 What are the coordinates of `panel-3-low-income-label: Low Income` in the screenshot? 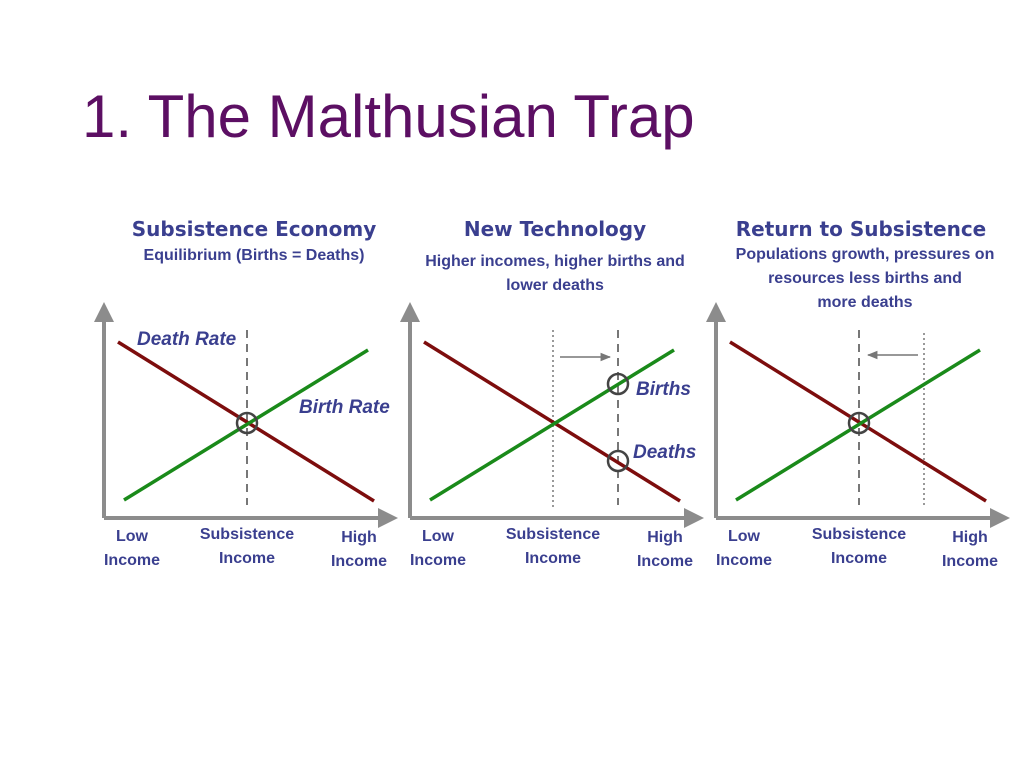 It's located at (743, 548).